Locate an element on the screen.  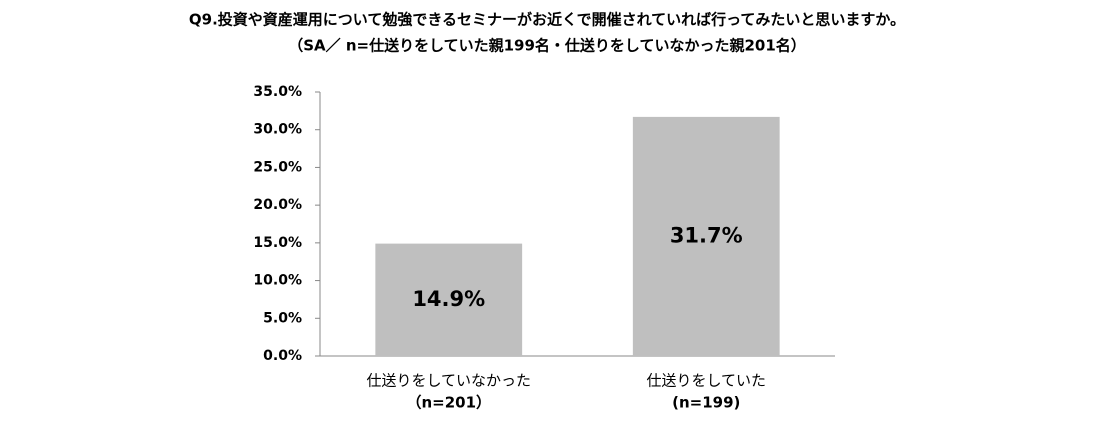
y-tick-label: 25.0% is located at coordinates (277, 167).